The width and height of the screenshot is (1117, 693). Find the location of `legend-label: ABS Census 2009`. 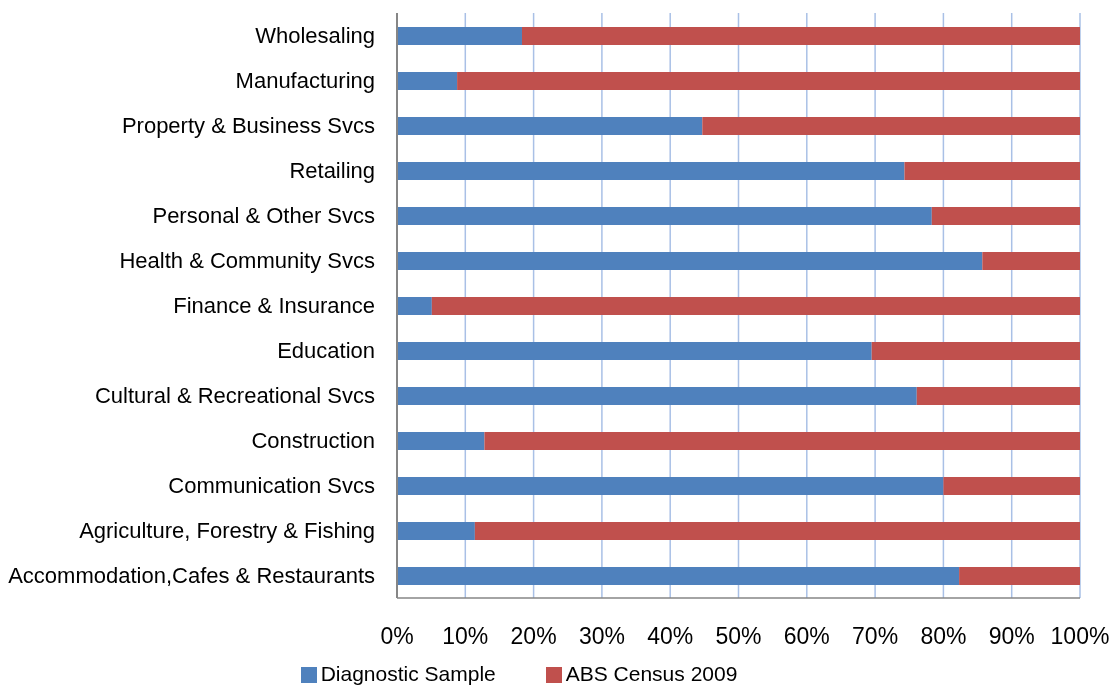

legend-label: ABS Census 2009 is located at coordinates (651, 673).